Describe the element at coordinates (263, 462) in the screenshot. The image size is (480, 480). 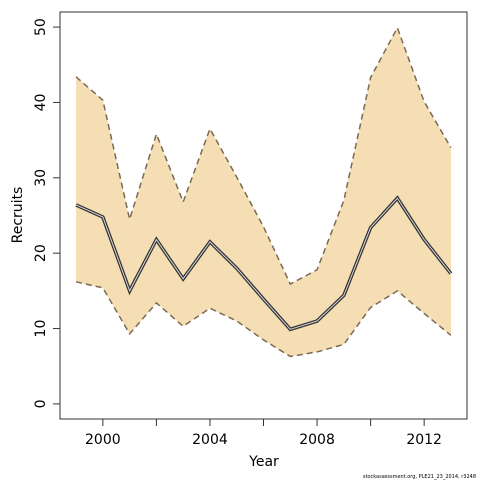
I see `x-axis-title: Year` at that location.